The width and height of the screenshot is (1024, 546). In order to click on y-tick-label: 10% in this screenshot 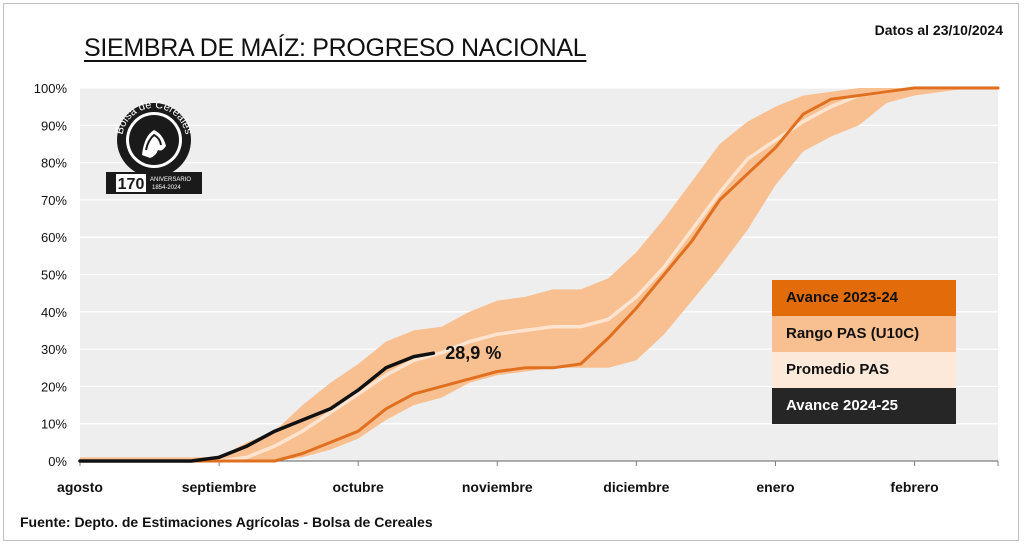, I will do `click(54, 424)`.